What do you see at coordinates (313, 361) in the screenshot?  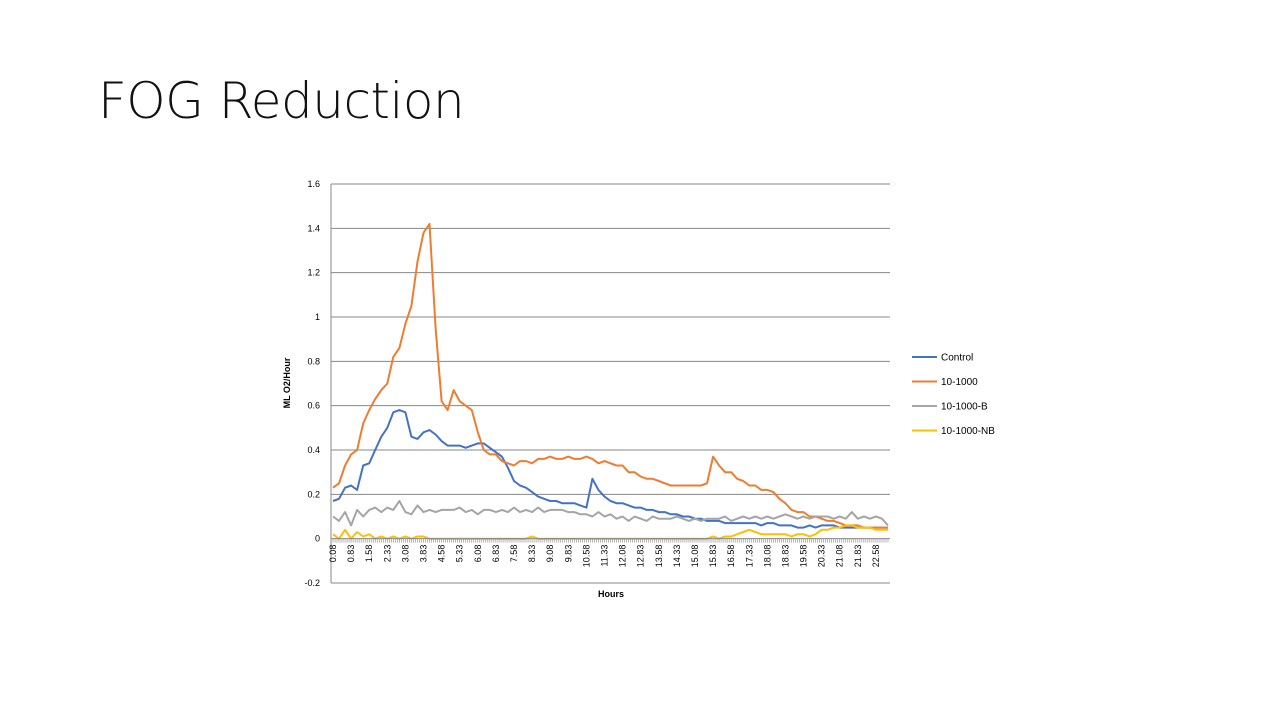 I see `y-tick-label: 0.8` at bounding box center [313, 361].